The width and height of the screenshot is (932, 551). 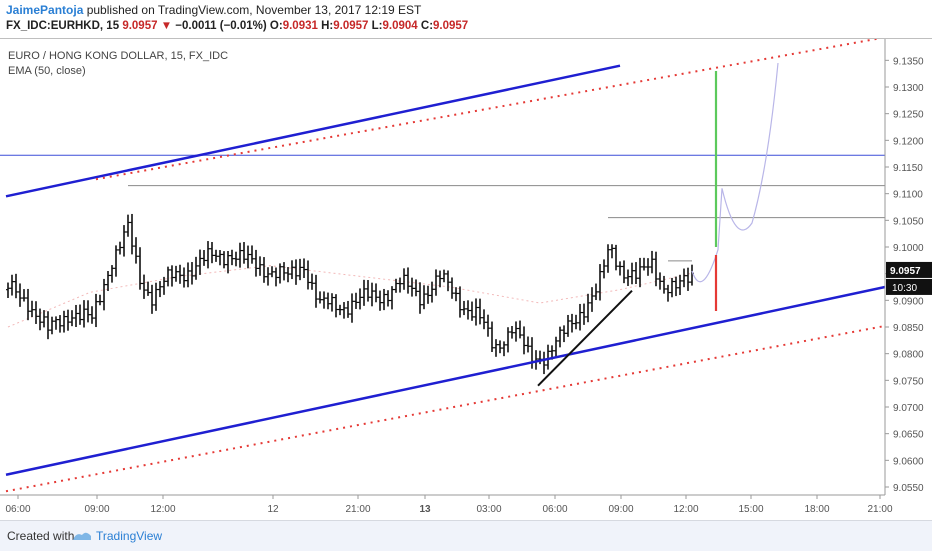 What do you see at coordinates (118, 56) in the screenshot?
I see `symbol-title: EURO / HONG KONG DOLLAR, 15, FX_IDC` at bounding box center [118, 56].